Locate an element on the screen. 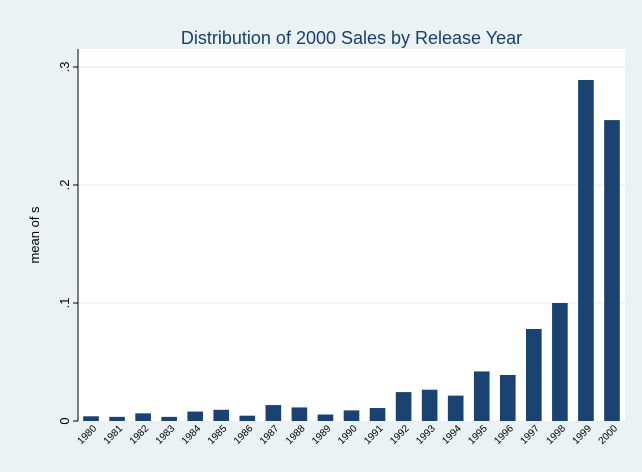 This screenshot has width=642, height=472. x-tick-label: 1989 is located at coordinates (322, 435).